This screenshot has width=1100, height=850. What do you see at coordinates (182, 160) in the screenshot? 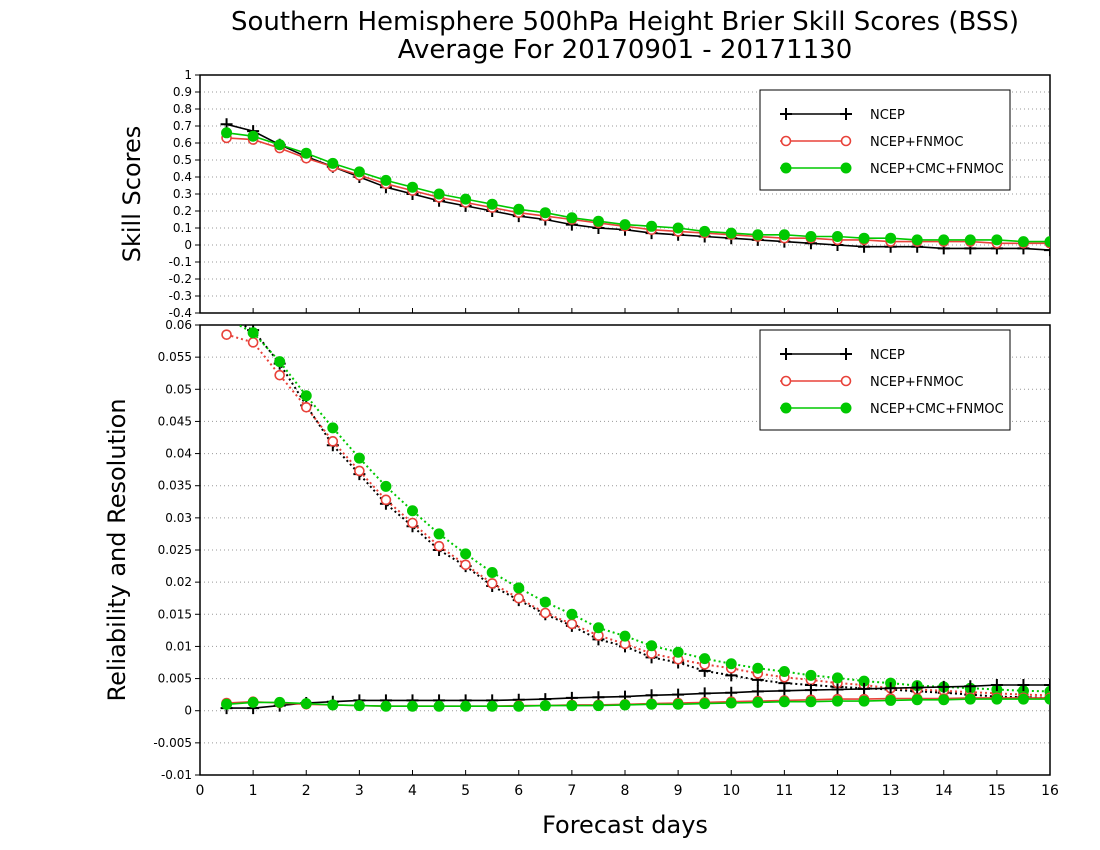
I see `y-tick-label: 0.5` at bounding box center [182, 160].